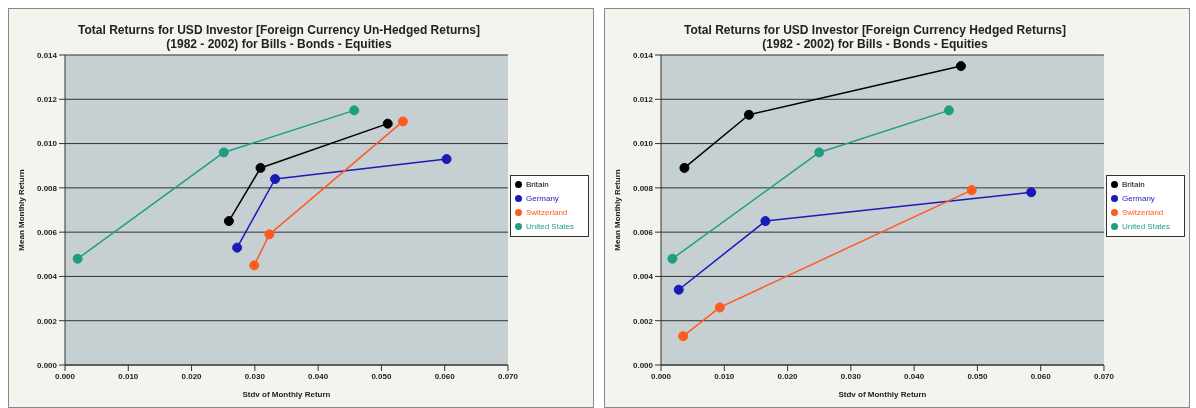 The width and height of the screenshot is (1196, 408). I want to click on chart-title: Total Returns for USD Investor [Foreign Currency Hedged Returns] (1982 - 2002) for Bills - Bonds - Equities, so click(875, 37).